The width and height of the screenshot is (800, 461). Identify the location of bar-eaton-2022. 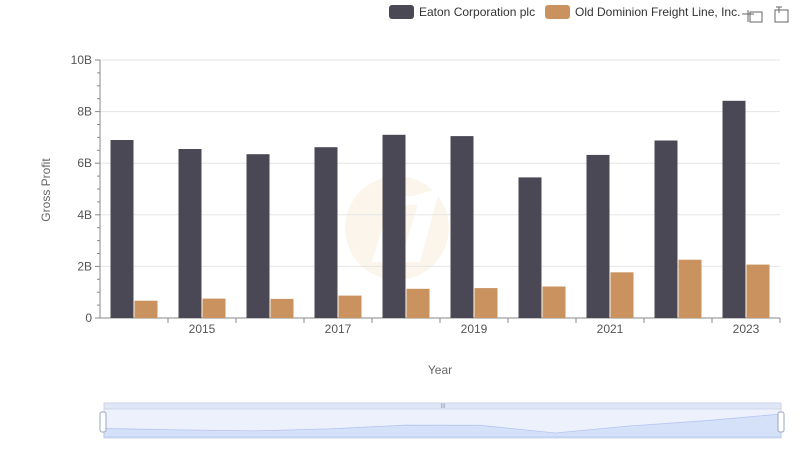
(666, 229).